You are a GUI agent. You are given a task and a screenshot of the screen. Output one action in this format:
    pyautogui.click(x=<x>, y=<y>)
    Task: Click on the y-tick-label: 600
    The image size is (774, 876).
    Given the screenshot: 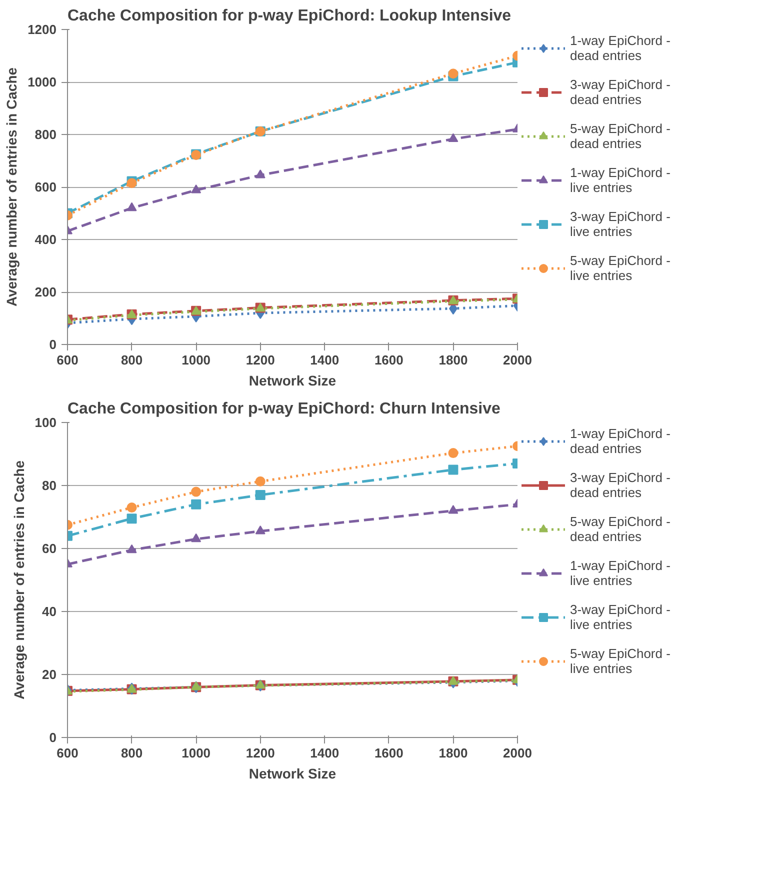 What is the action you would take?
    pyautogui.click(x=45, y=187)
    